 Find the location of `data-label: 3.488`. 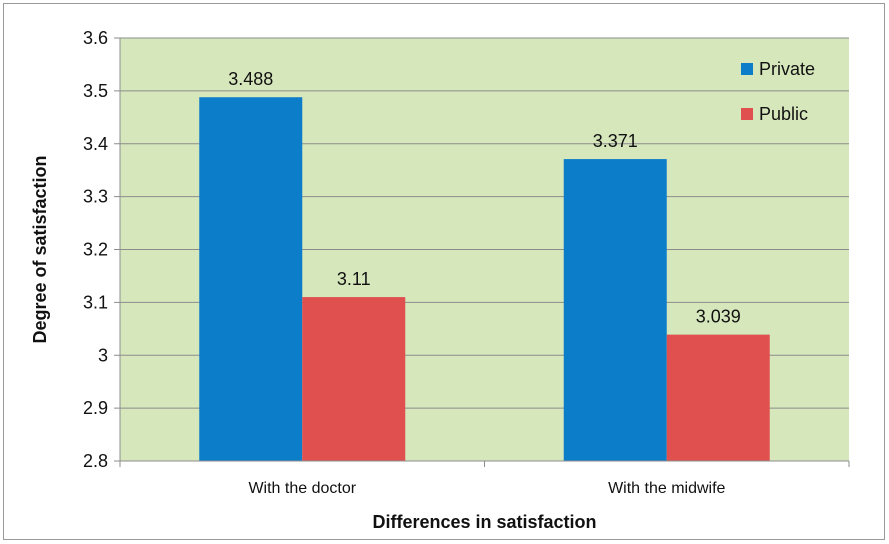

data-label: 3.488 is located at coordinates (250, 79).